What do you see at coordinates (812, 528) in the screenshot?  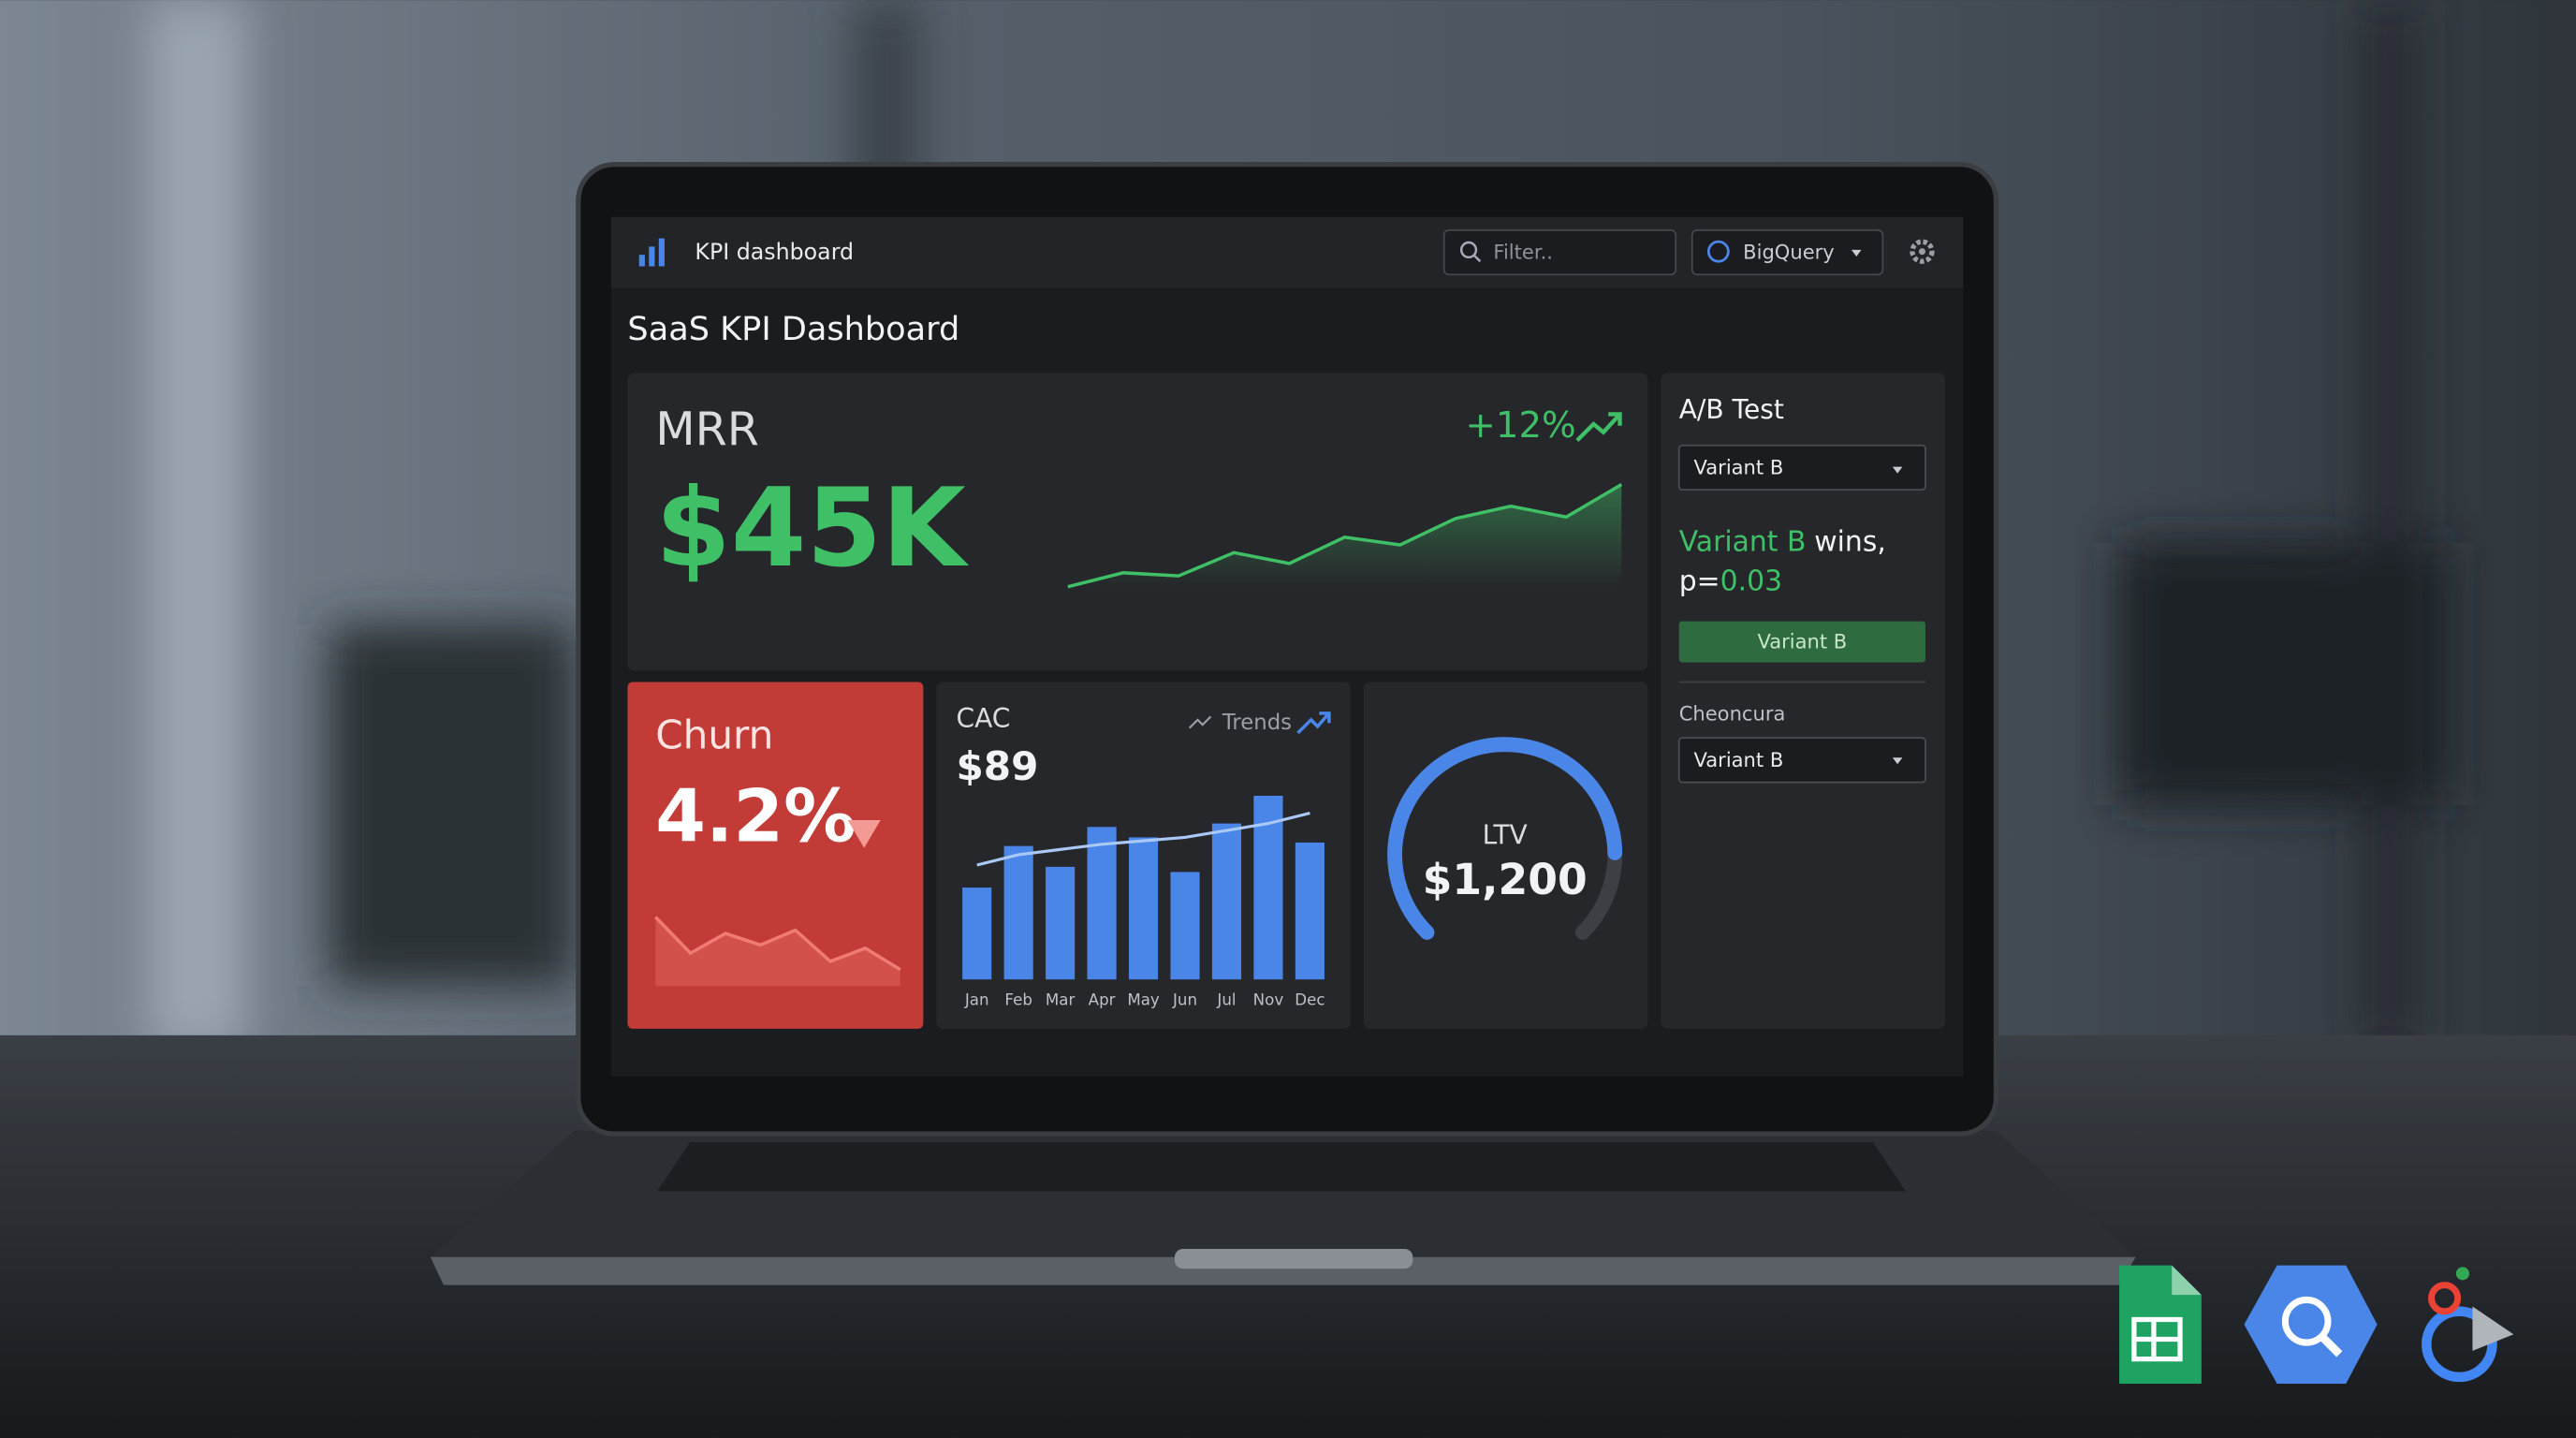 I see `mrr-value: $45K` at bounding box center [812, 528].